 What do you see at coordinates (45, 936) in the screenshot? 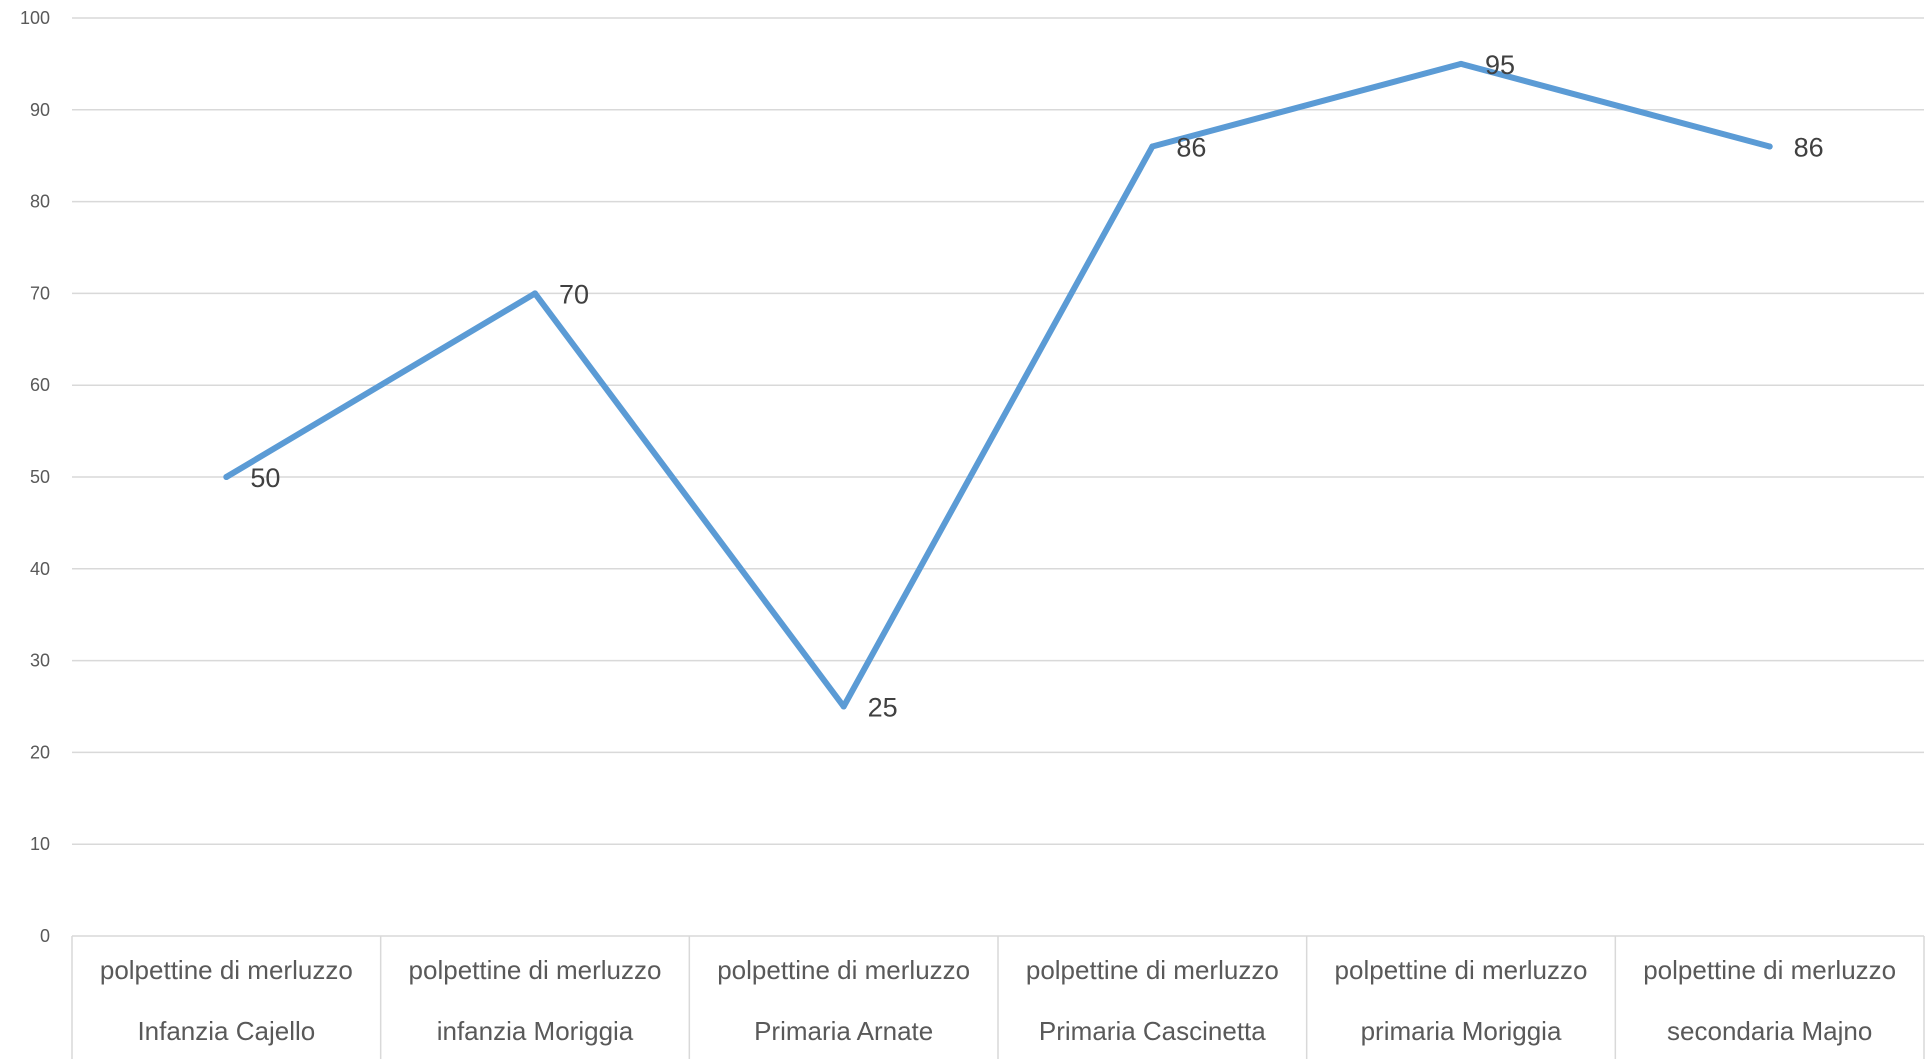
I see `y-tick-label: 0` at bounding box center [45, 936].